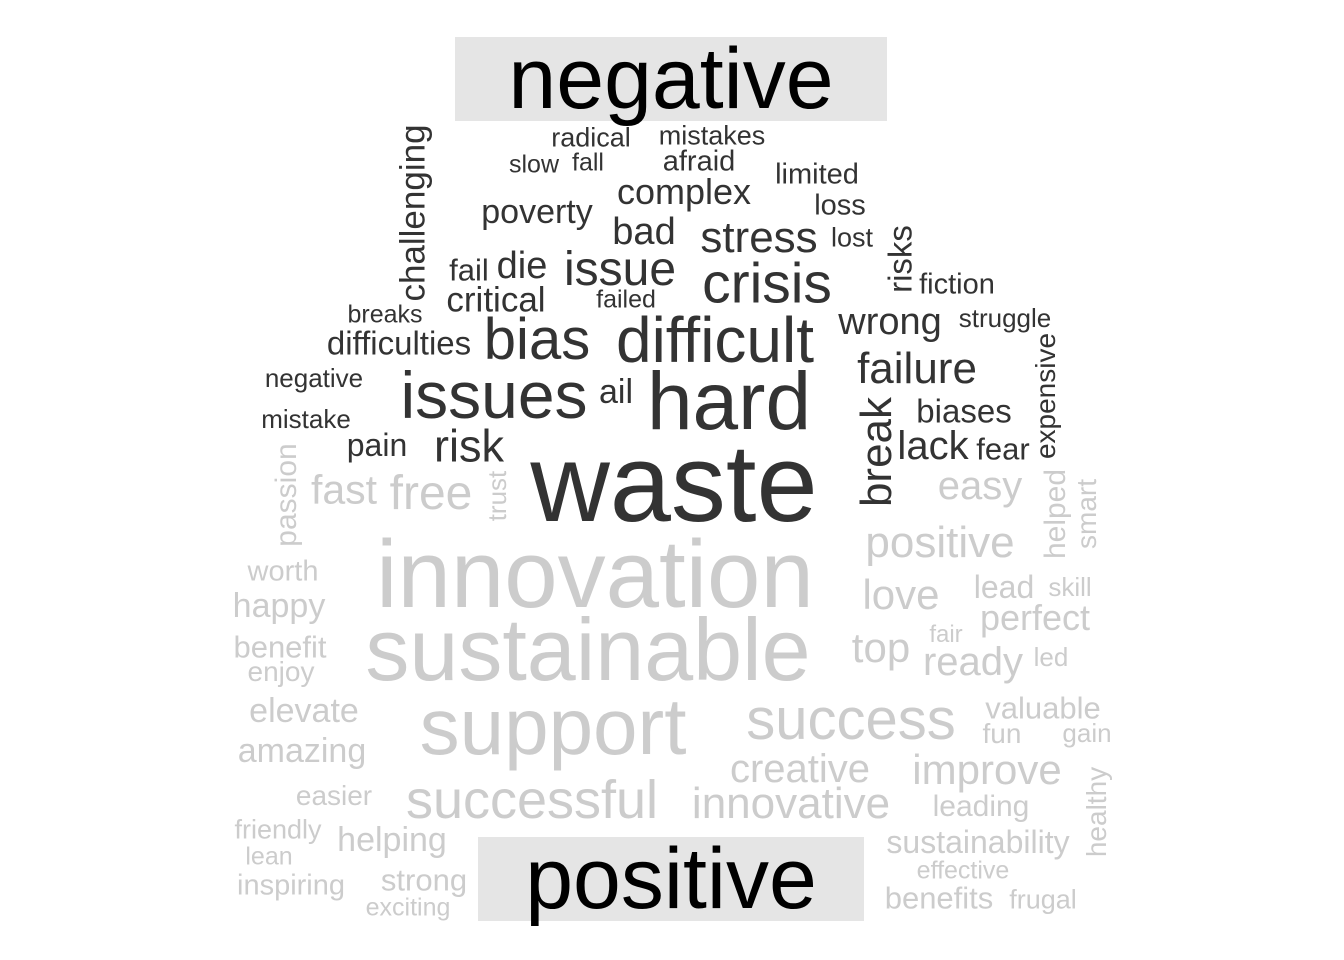  Describe the element at coordinates (537, 339) in the screenshot. I see `negative-word: bias` at that location.